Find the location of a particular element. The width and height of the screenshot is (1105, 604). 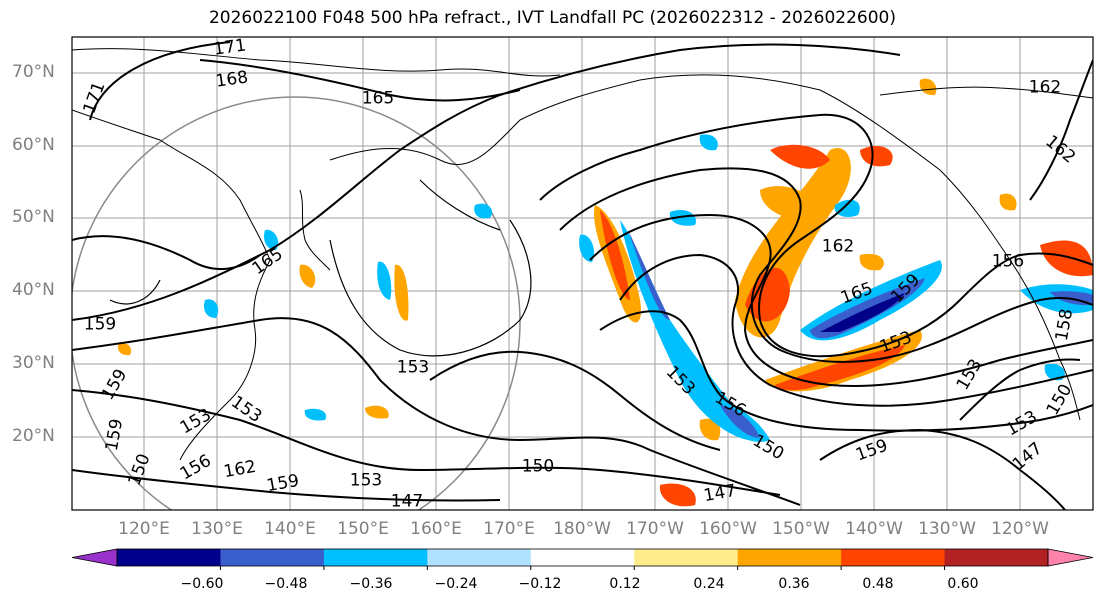

colorbar is located at coordinates (582, 559).